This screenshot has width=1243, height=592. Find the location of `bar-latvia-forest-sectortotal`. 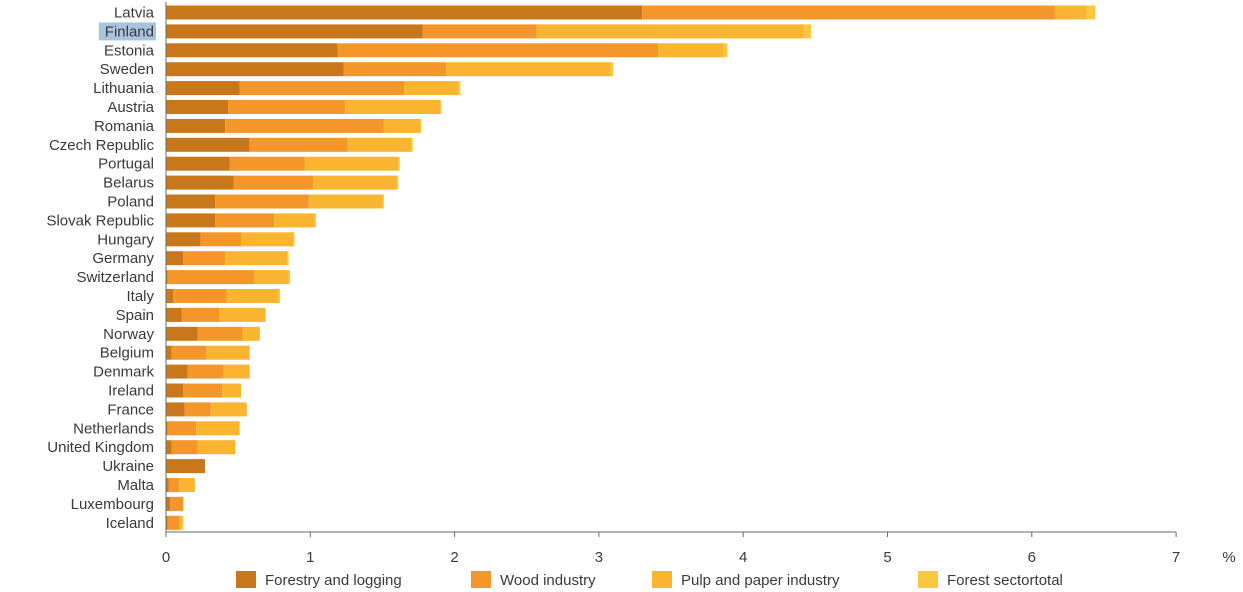

bar-latvia-forest-sectortotal is located at coordinates (1091, 12).